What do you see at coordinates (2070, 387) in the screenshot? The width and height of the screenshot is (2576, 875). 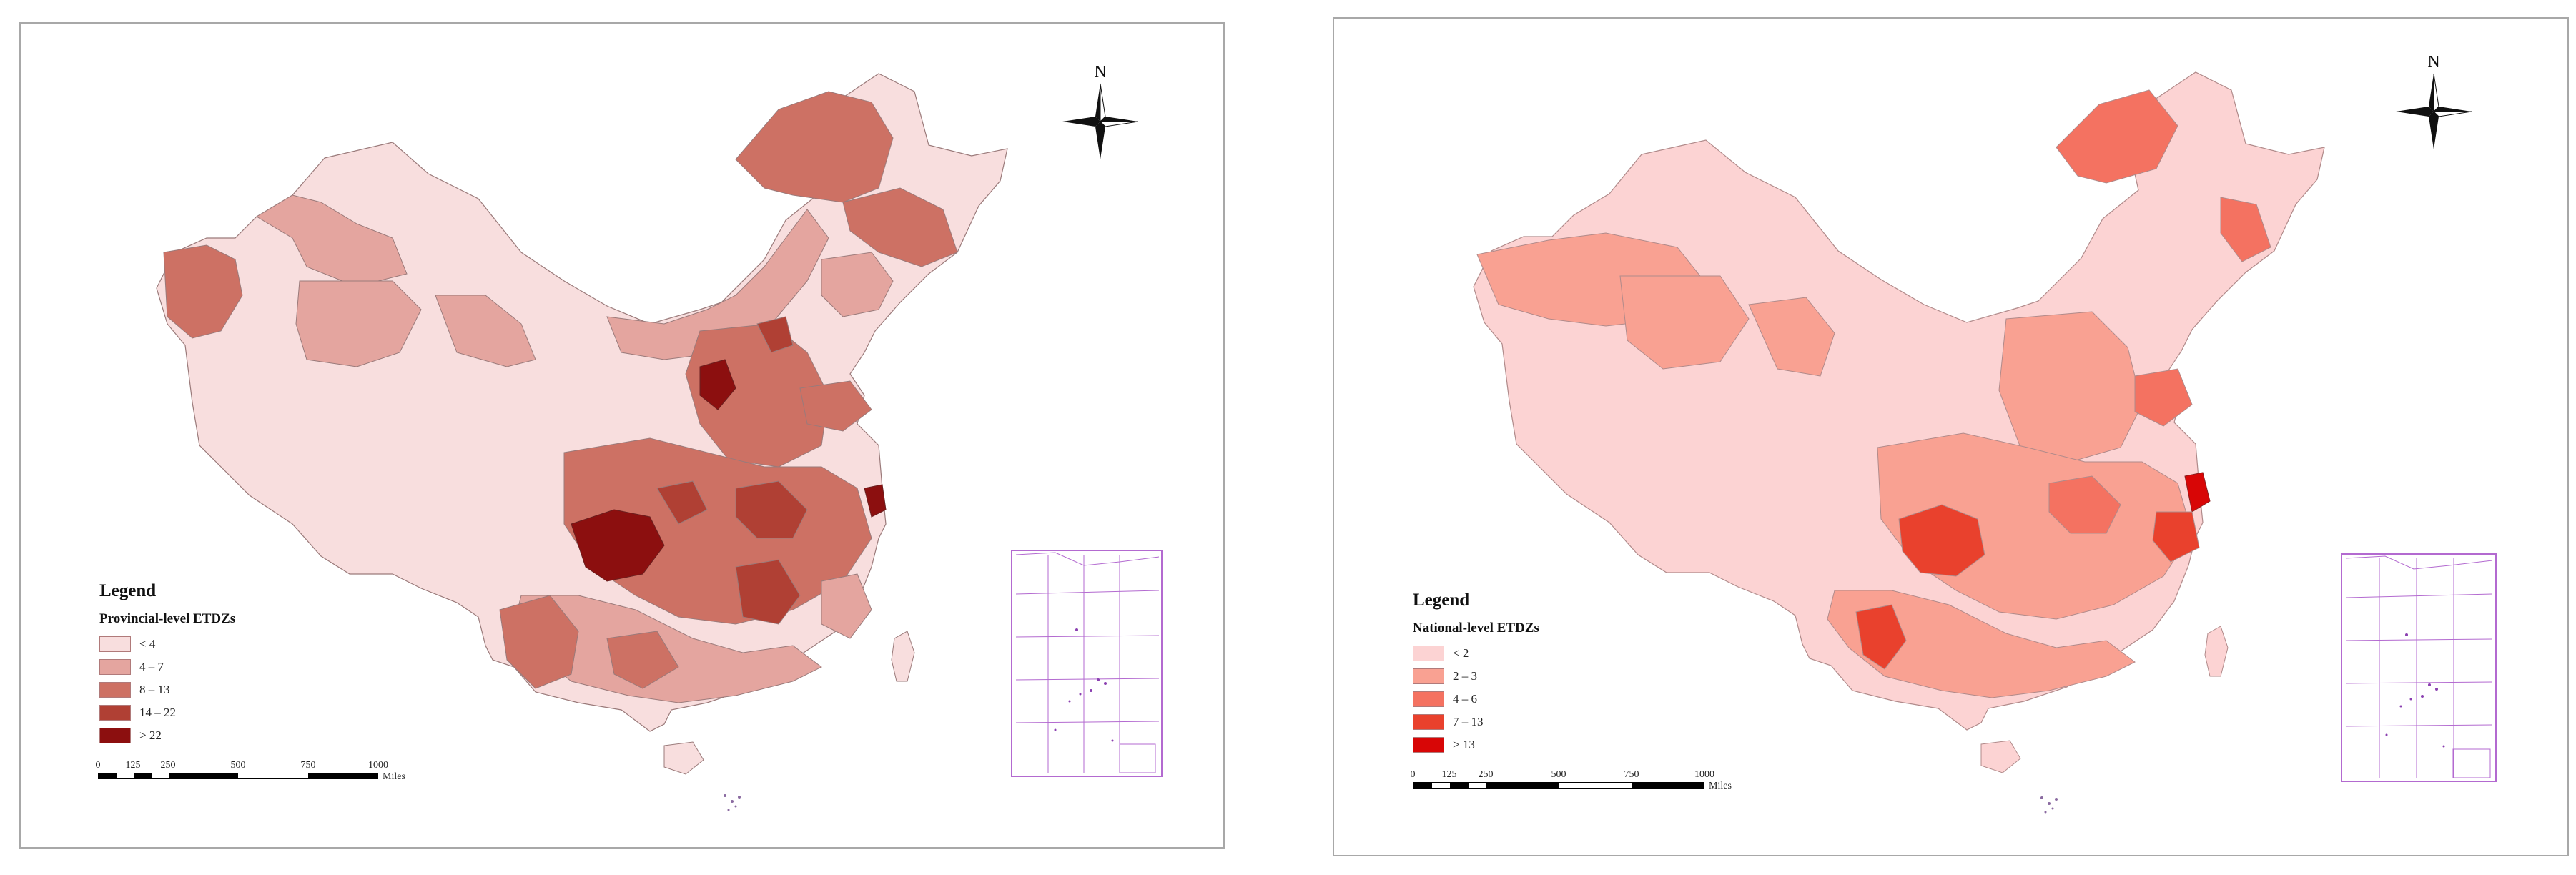 I see `region-north` at bounding box center [2070, 387].